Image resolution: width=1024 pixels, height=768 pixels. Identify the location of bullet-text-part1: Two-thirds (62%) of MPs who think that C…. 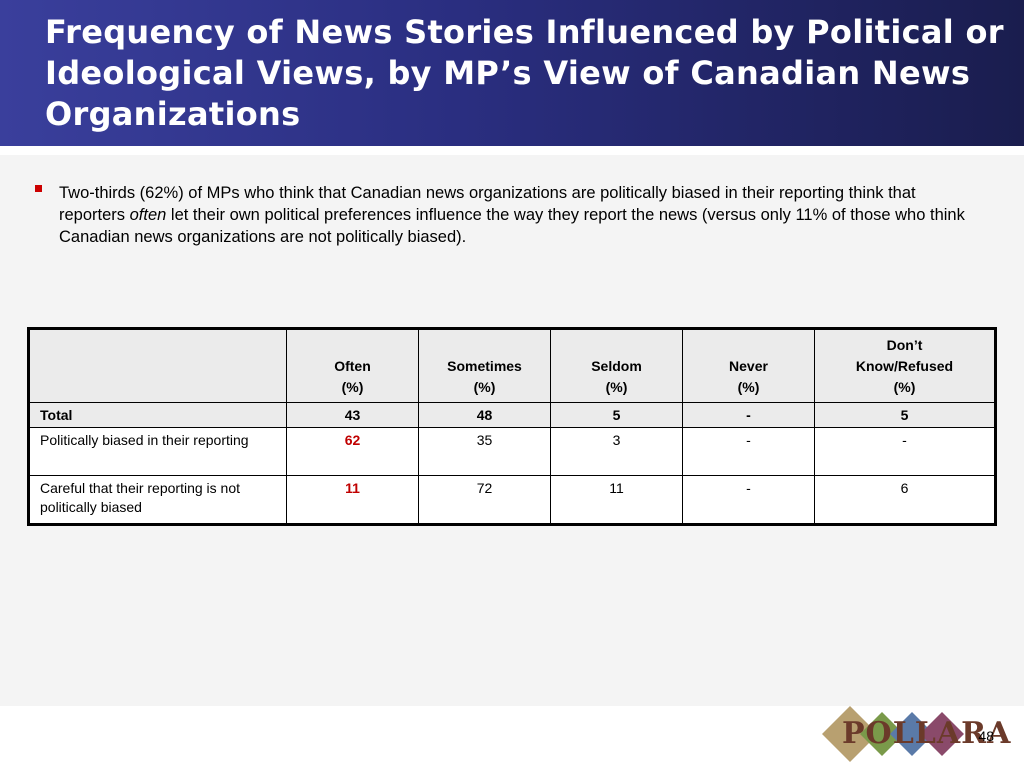
(487, 204).